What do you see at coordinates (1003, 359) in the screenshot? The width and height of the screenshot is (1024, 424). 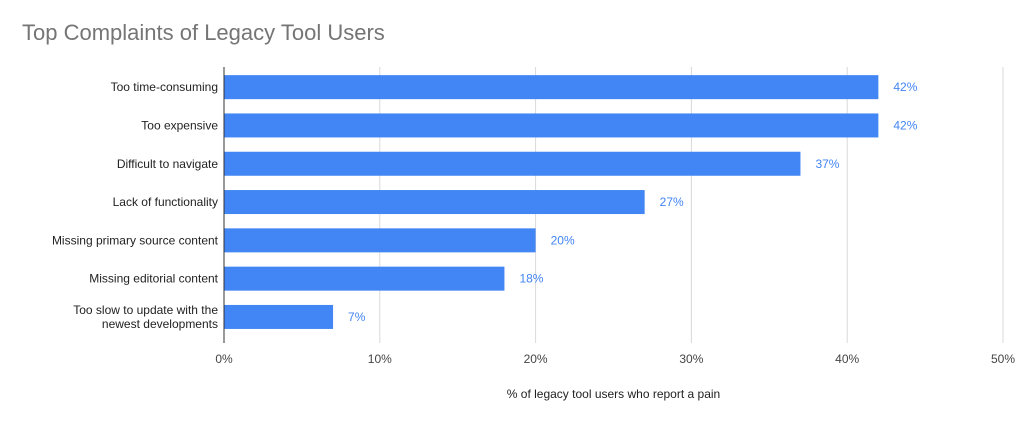 I see `x-tick-label: 50%` at bounding box center [1003, 359].